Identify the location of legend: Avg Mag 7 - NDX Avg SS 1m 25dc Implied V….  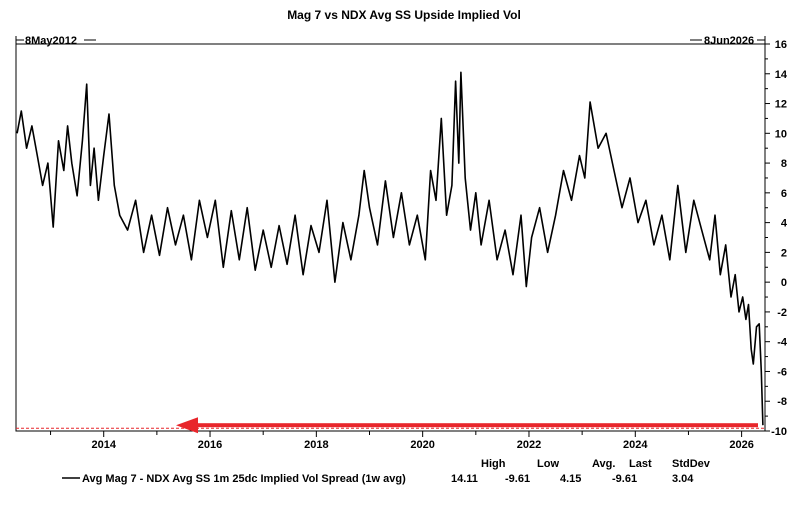
(234, 479).